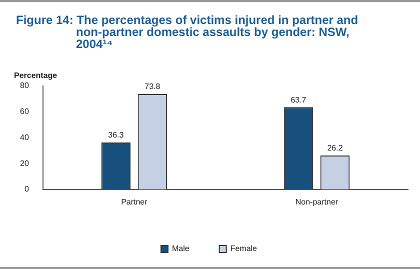  I want to click on data-label: 73.8, so click(152, 87).